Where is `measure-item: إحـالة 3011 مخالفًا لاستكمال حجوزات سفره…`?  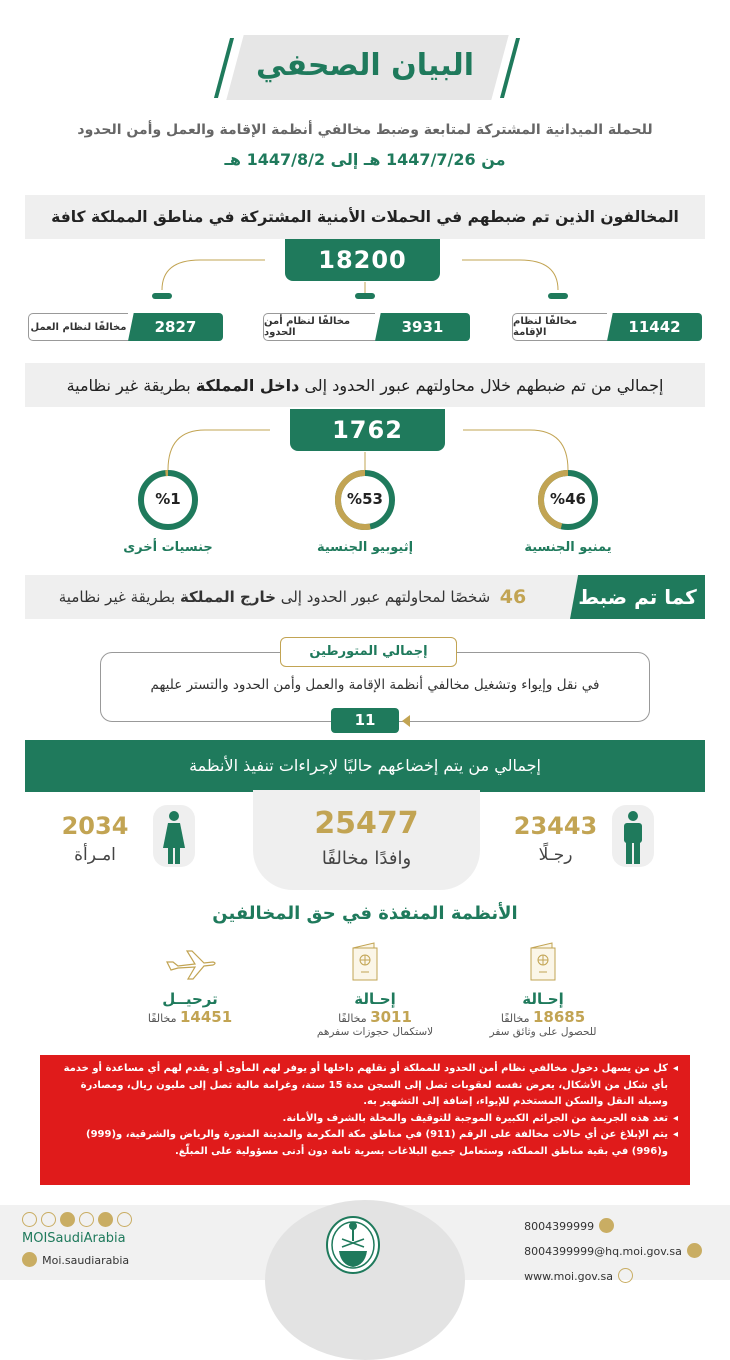 measure-item: إحـالة 3011 مخالفًا لاستكمال حجوزات سفره… is located at coordinates (375, 1014).